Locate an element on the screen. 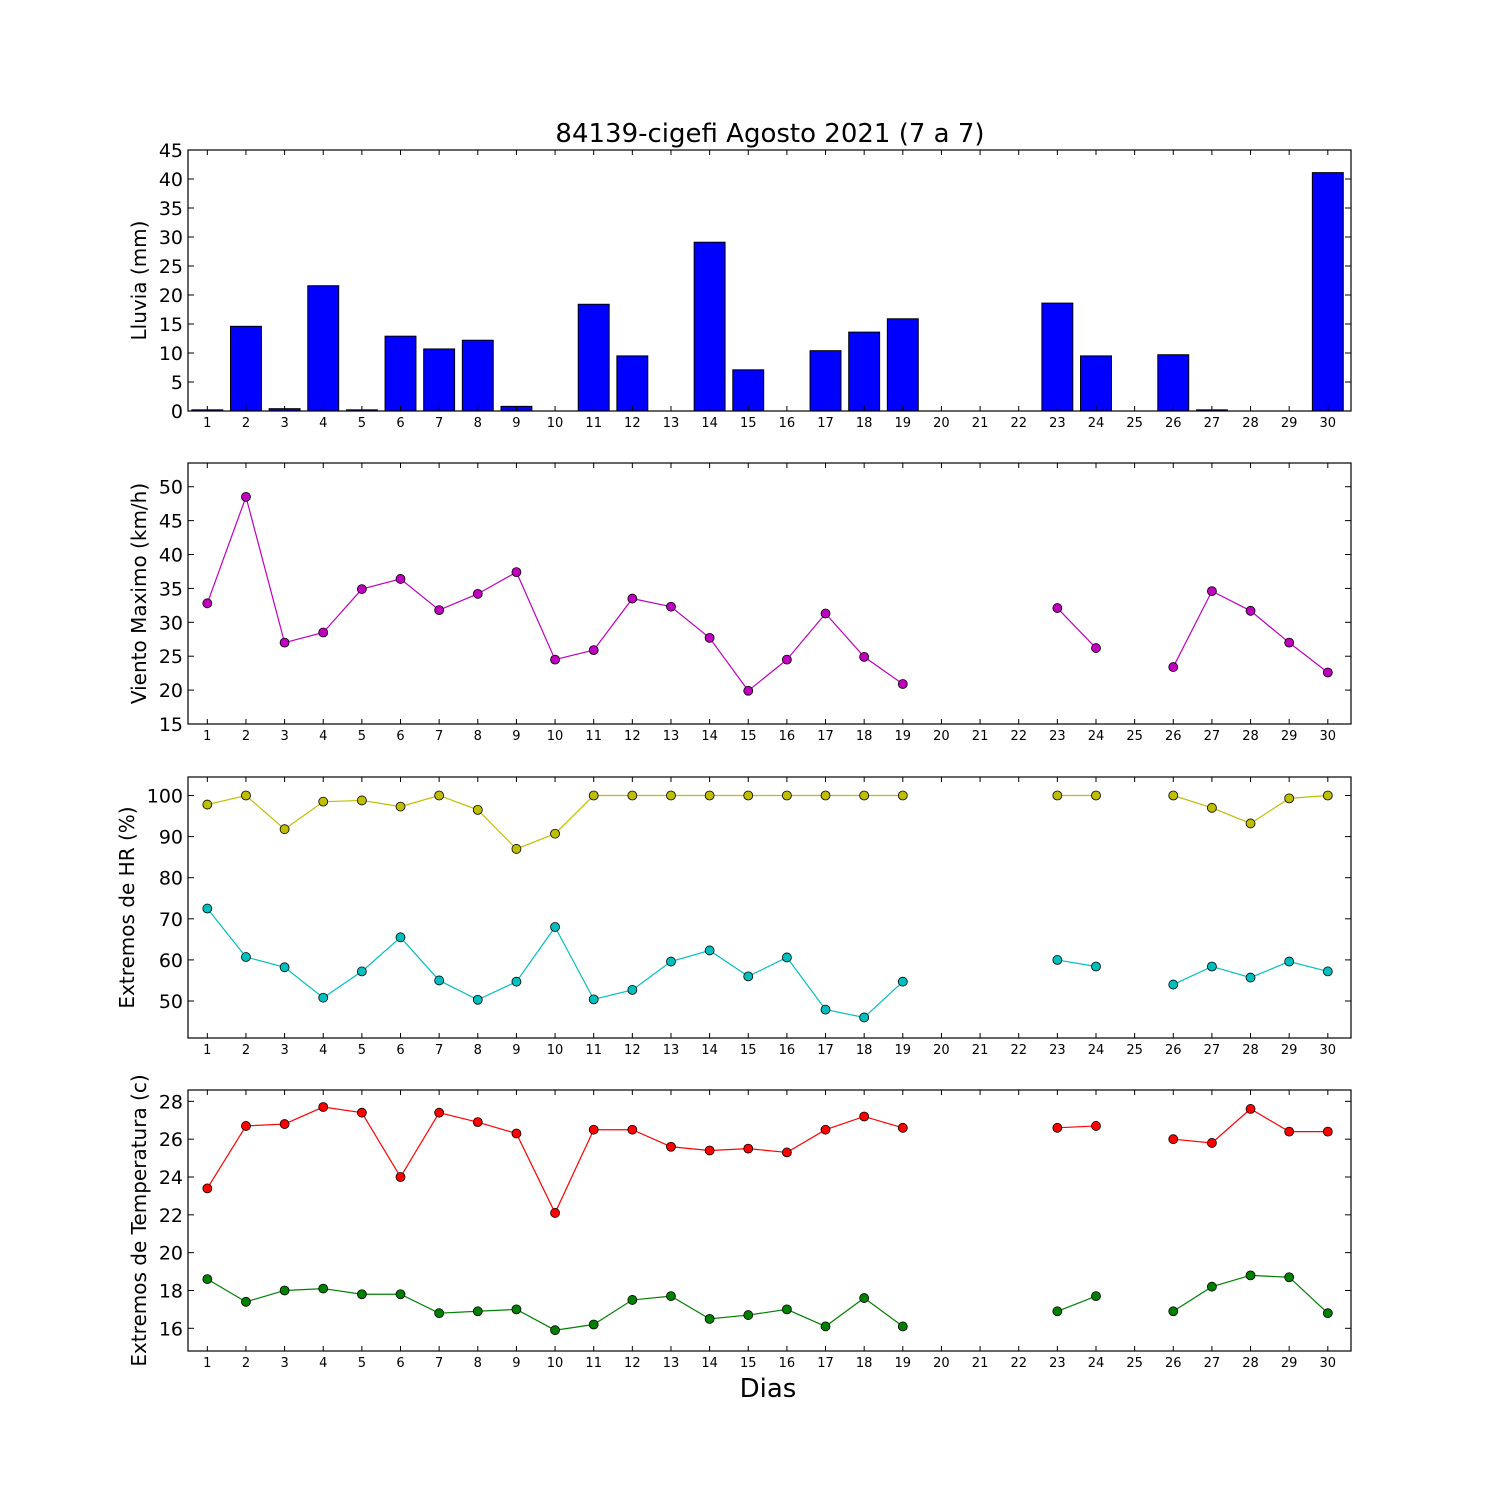 The image size is (1500, 1500). y-tick-label: 50 is located at coordinates (171, 1002).